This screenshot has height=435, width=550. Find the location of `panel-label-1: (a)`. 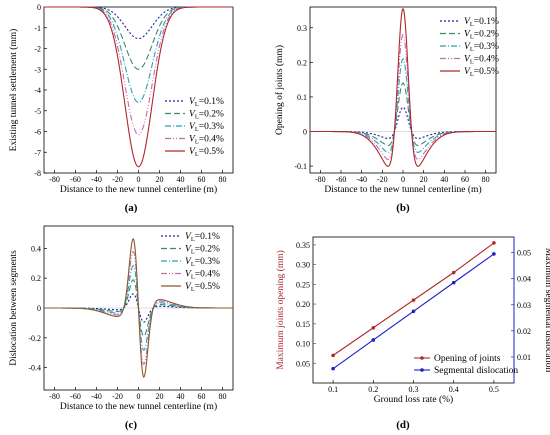

panel-label-1: (a) is located at coordinates (131, 208).